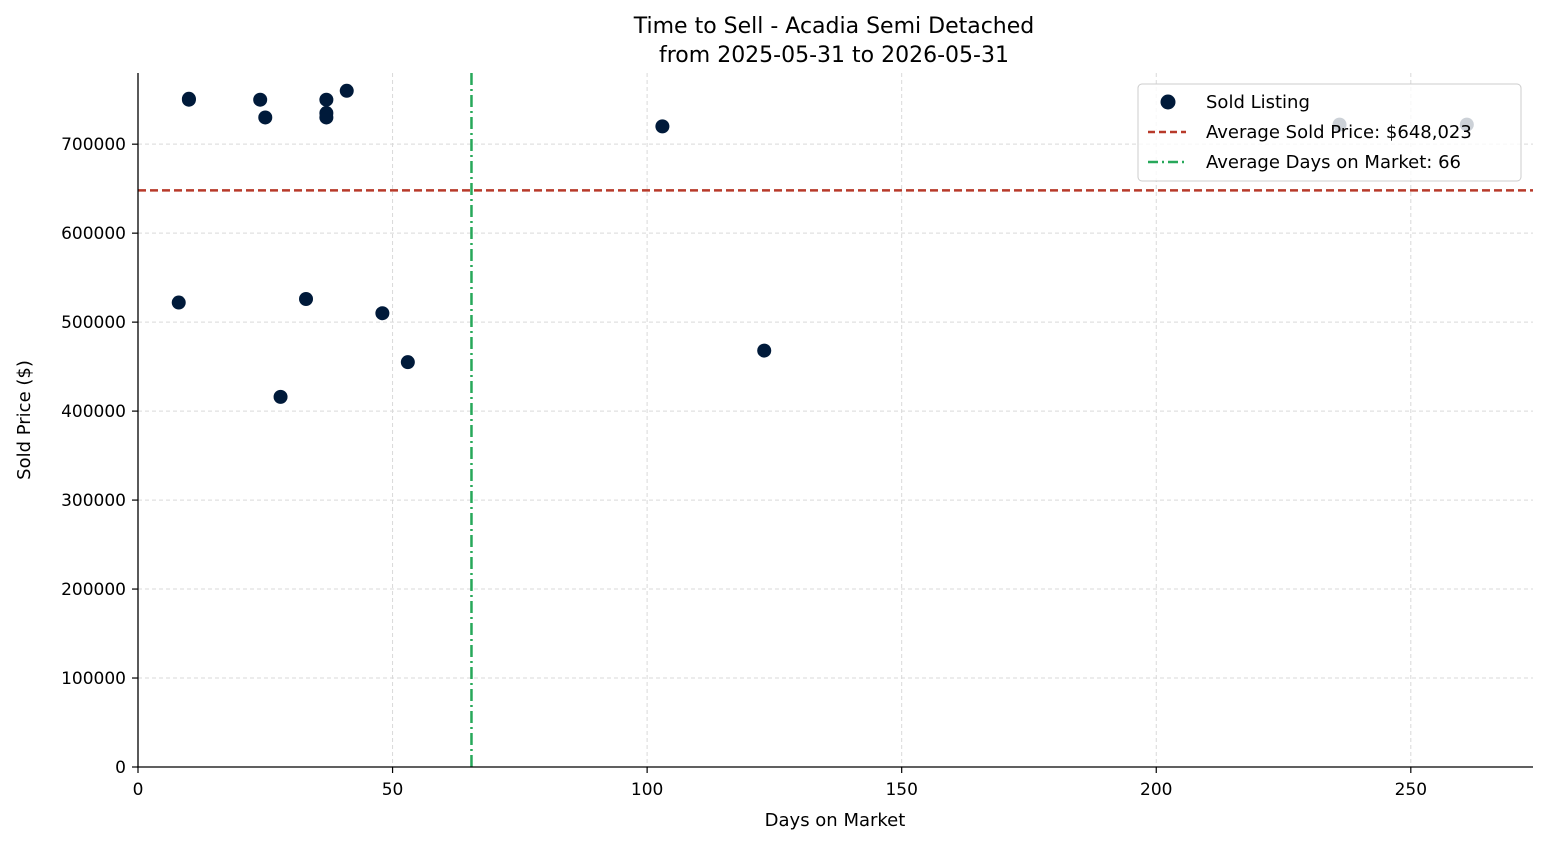 Image resolution: width=1547 pixels, height=845 pixels. I want to click on y-tick-label: 500000, so click(93, 323).